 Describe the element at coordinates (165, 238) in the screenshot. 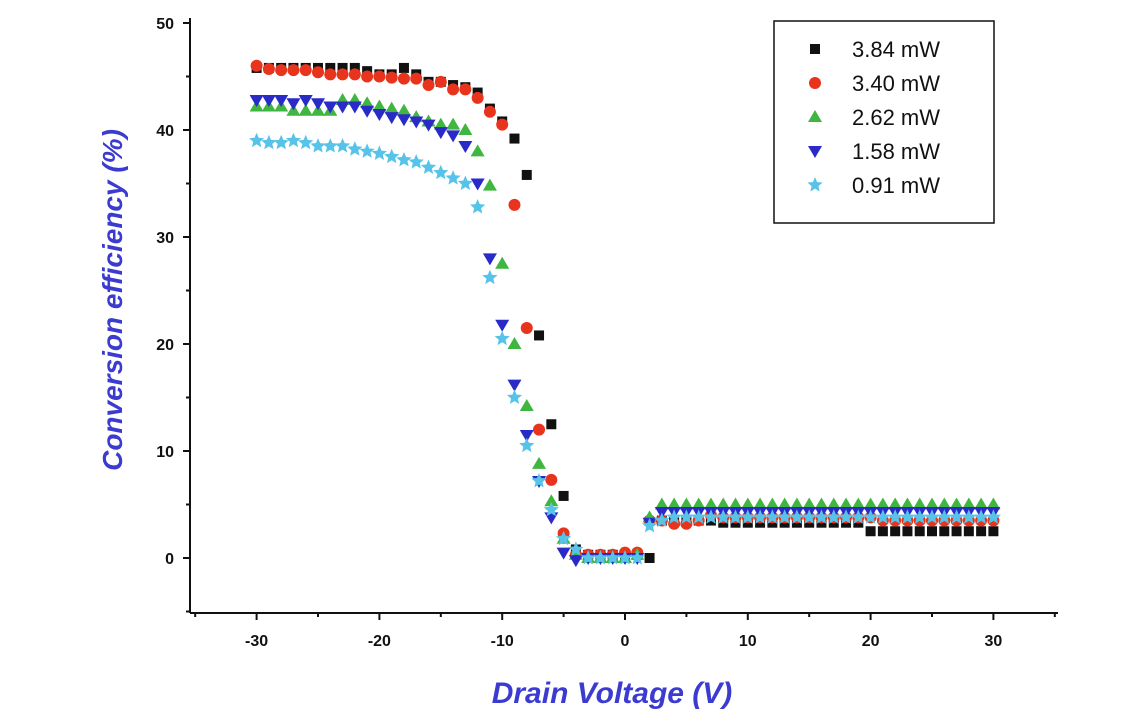

I see `y-tick-label: 30` at that location.